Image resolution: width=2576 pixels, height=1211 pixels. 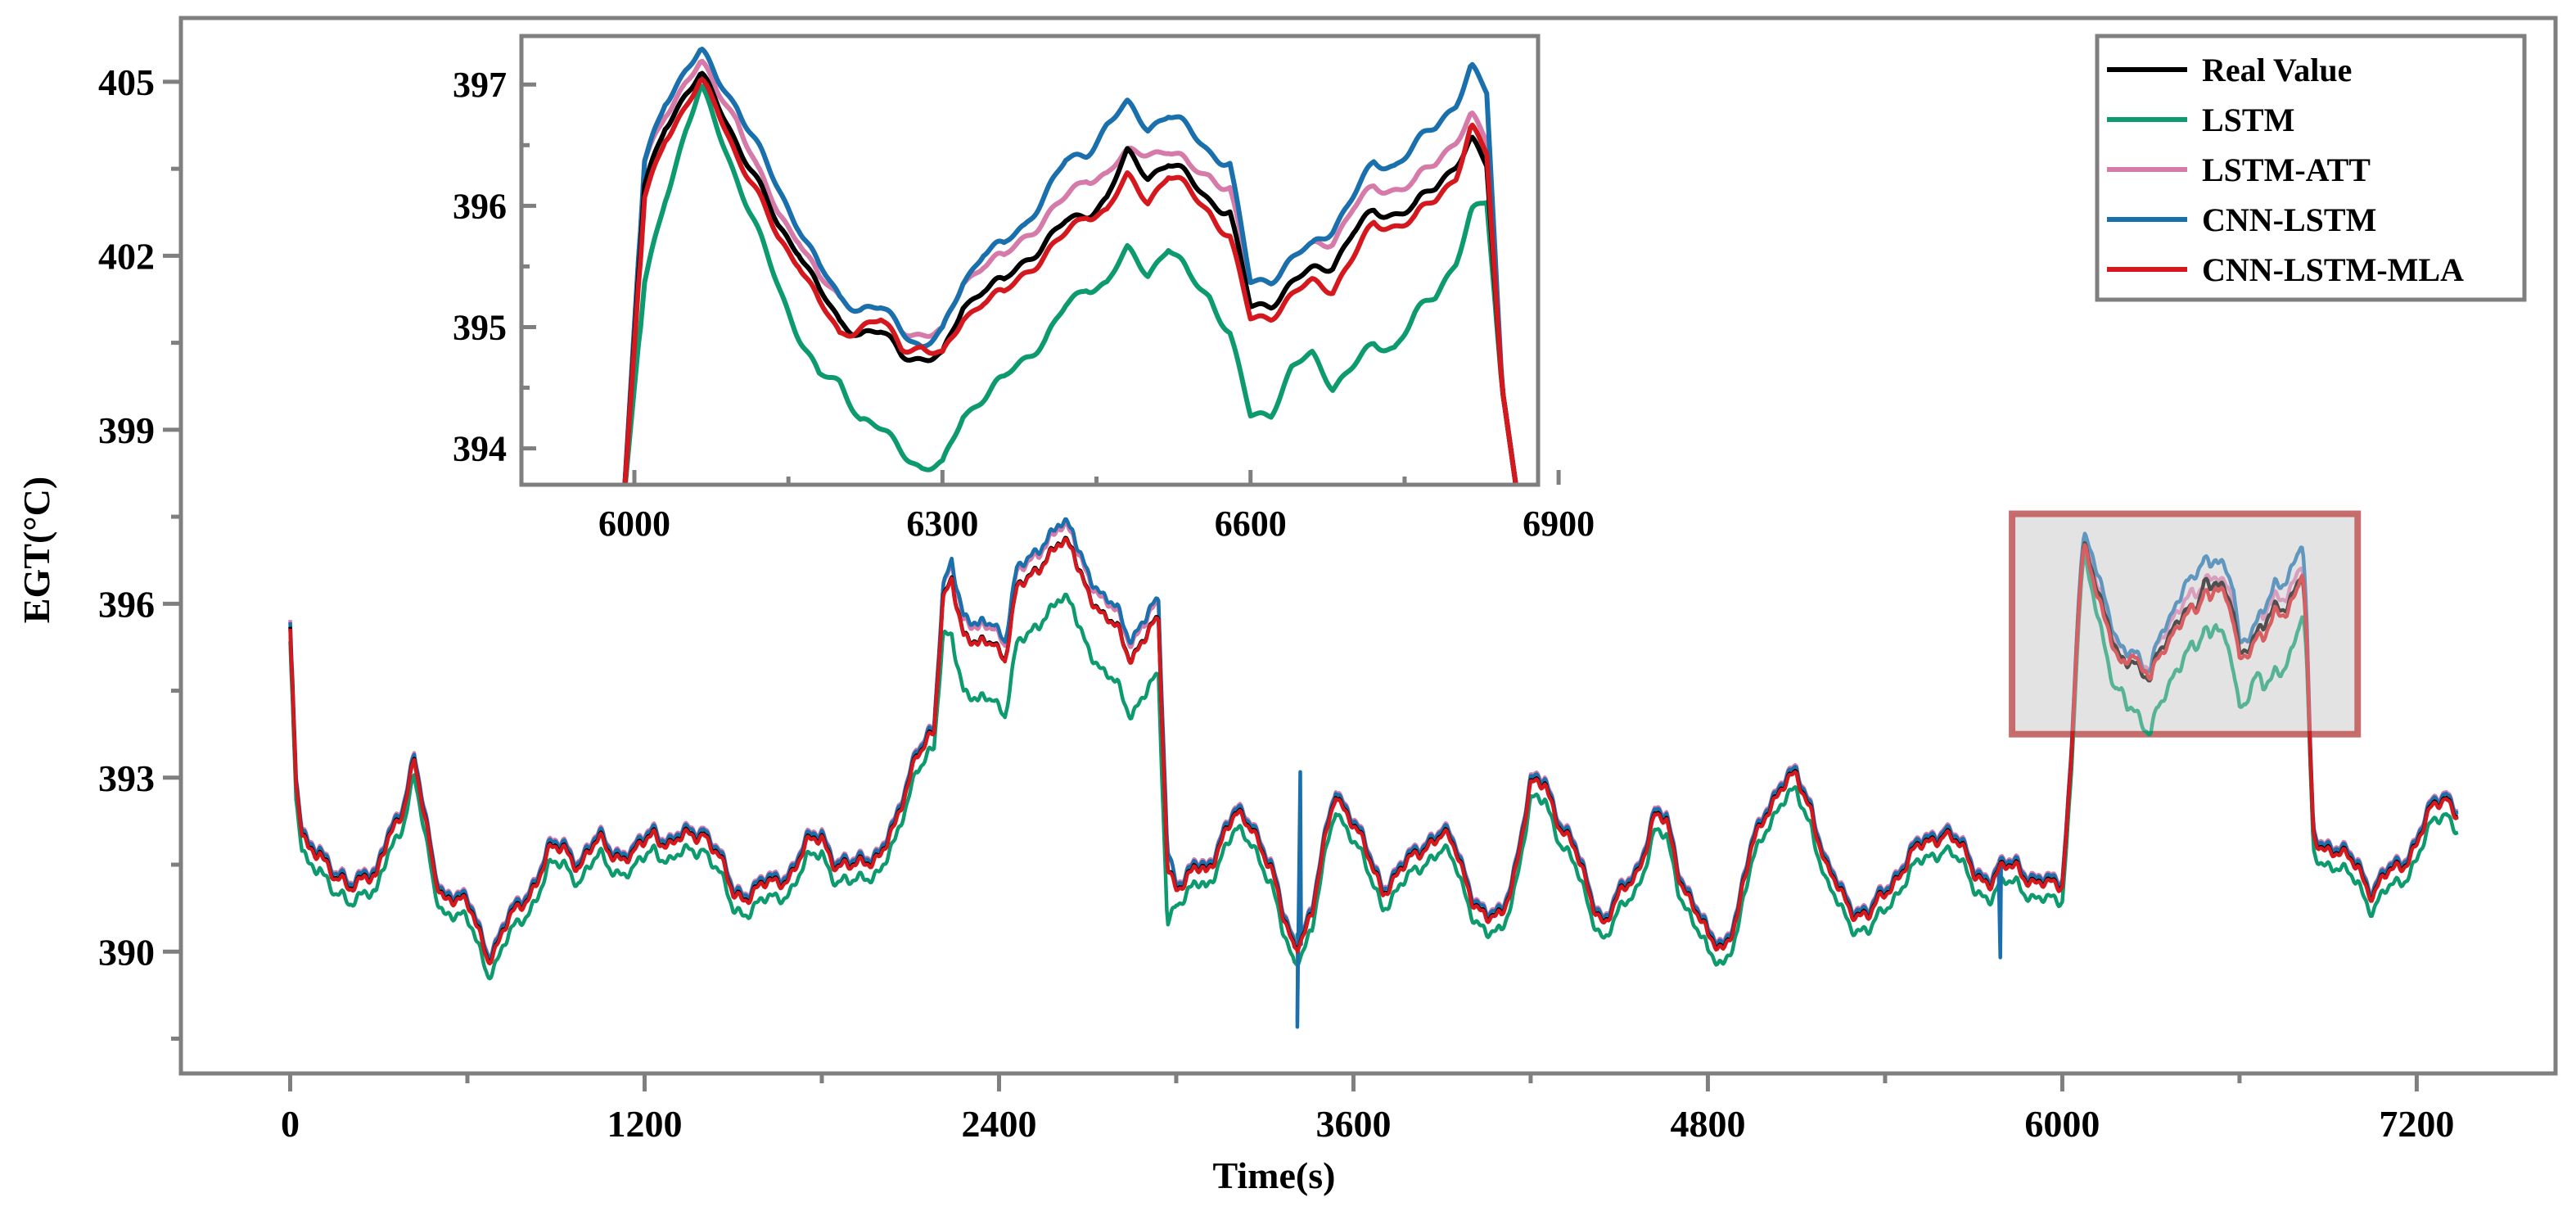 I want to click on inset-series-line-real-value, so click(x=1070, y=277).